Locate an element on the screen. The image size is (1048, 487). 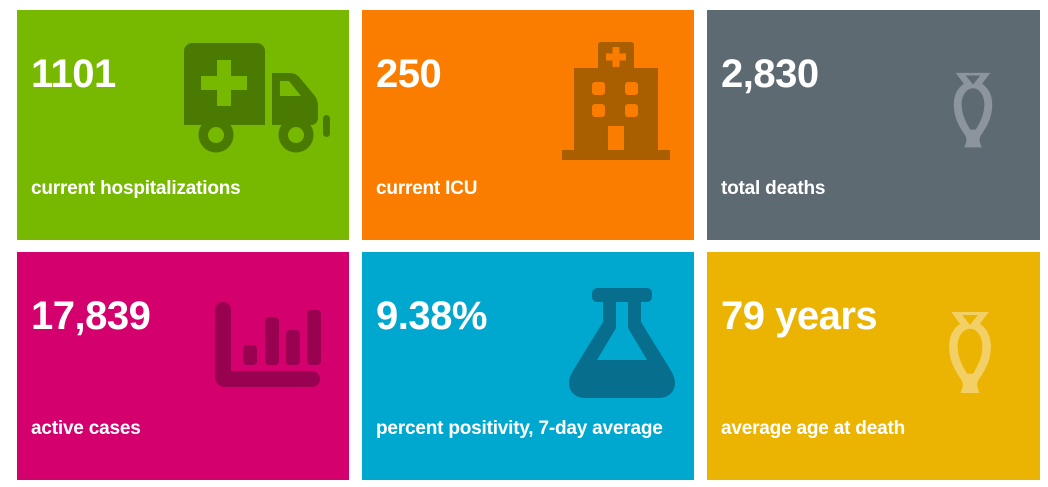
stat-label: active cases is located at coordinates (86, 428).